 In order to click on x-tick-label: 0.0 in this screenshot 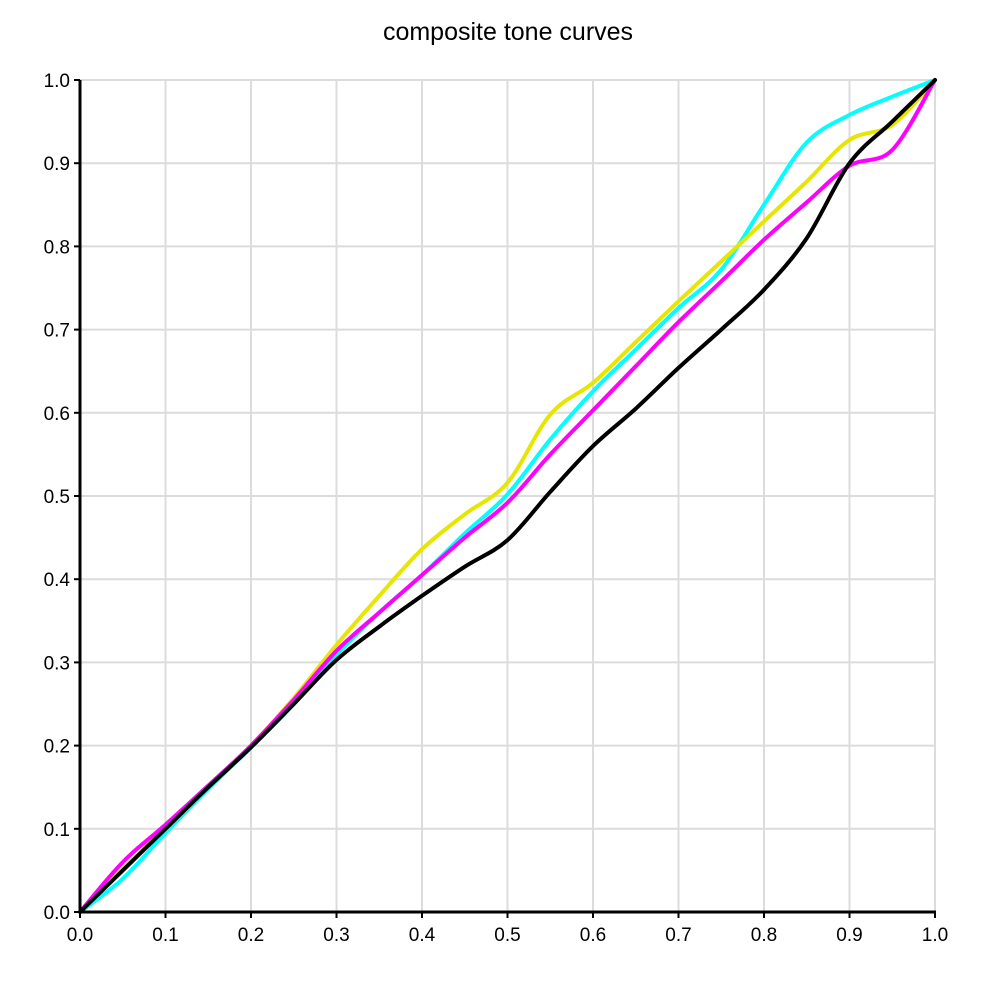, I will do `click(80, 935)`.